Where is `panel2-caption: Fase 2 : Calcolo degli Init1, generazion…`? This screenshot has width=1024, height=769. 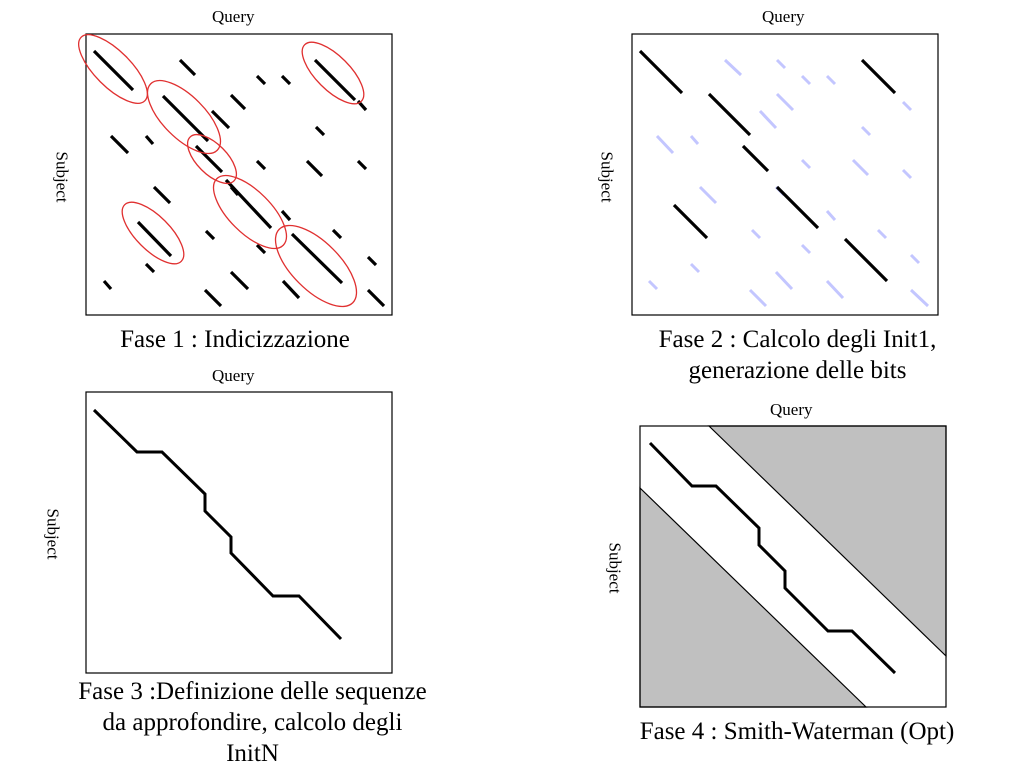
panel2-caption: Fase 2 : Calcolo degli Init1, generazion… is located at coordinates (797, 355).